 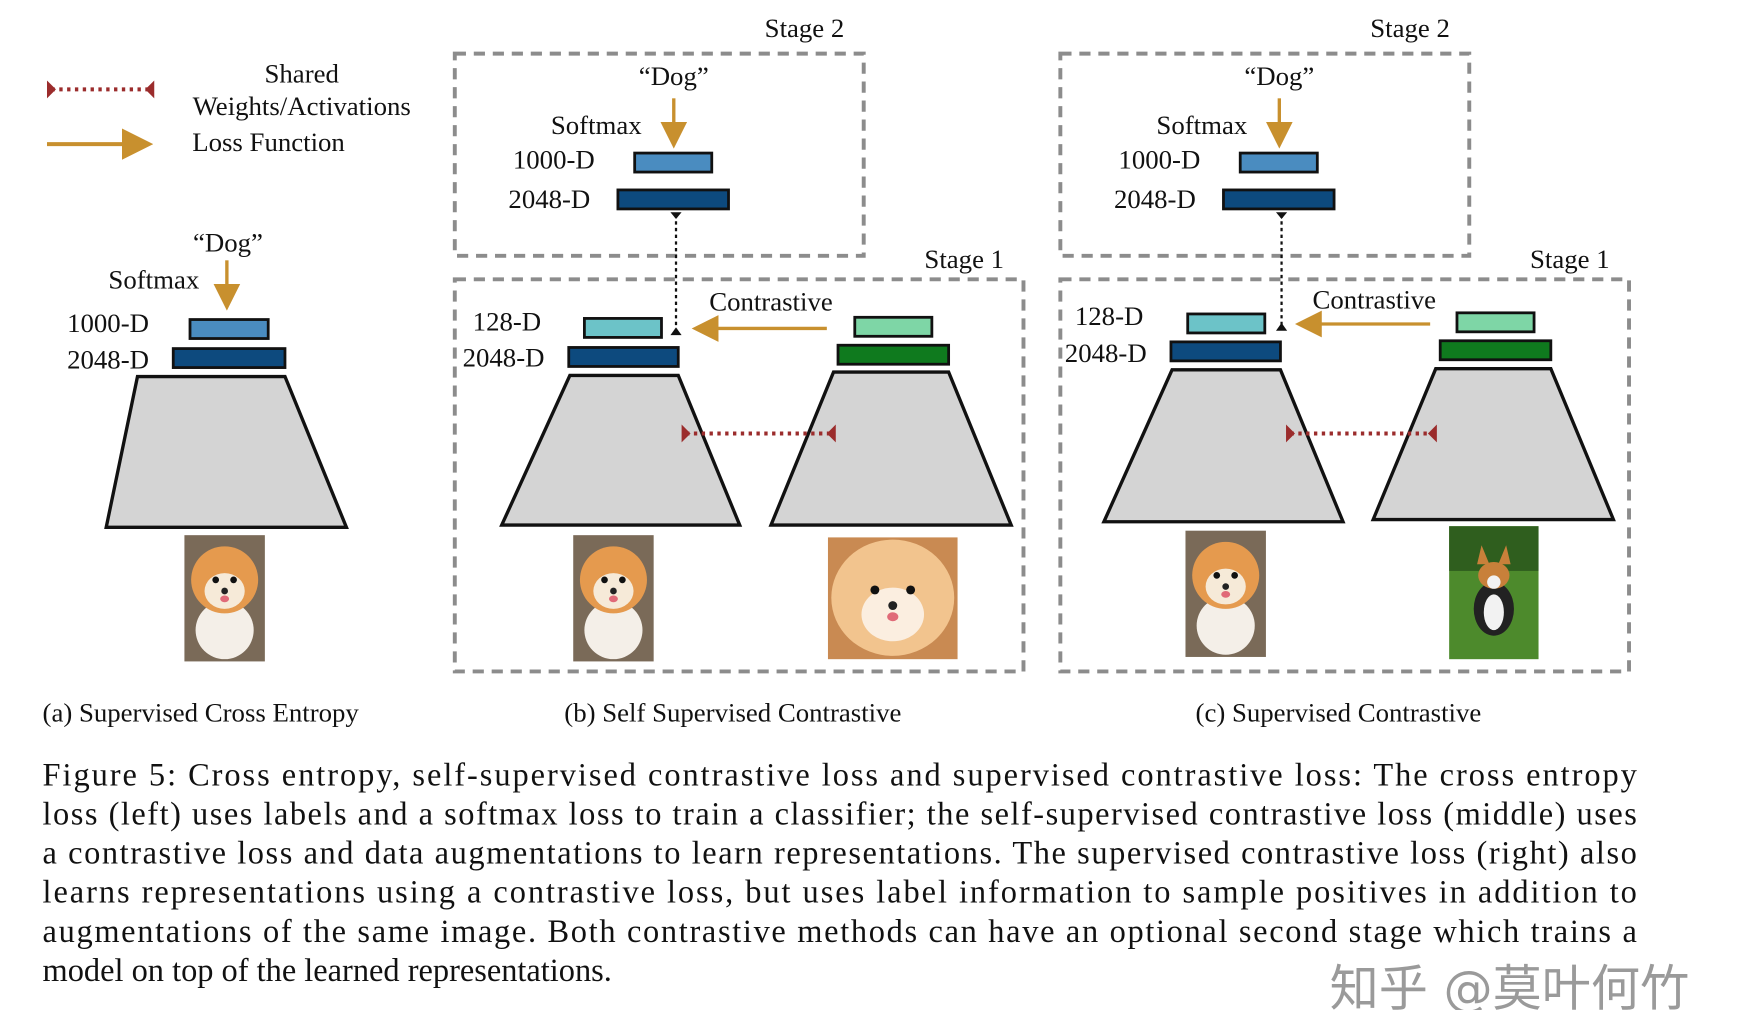 What do you see at coordinates (1495, 322) in the screenshot?
I see `layer-128d-positive` at bounding box center [1495, 322].